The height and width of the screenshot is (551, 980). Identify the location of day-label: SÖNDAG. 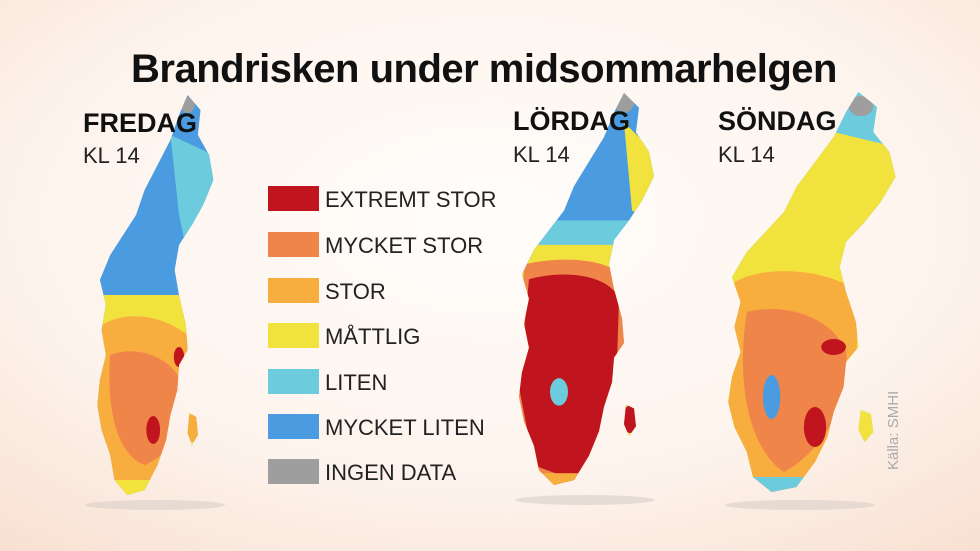
(777, 121).